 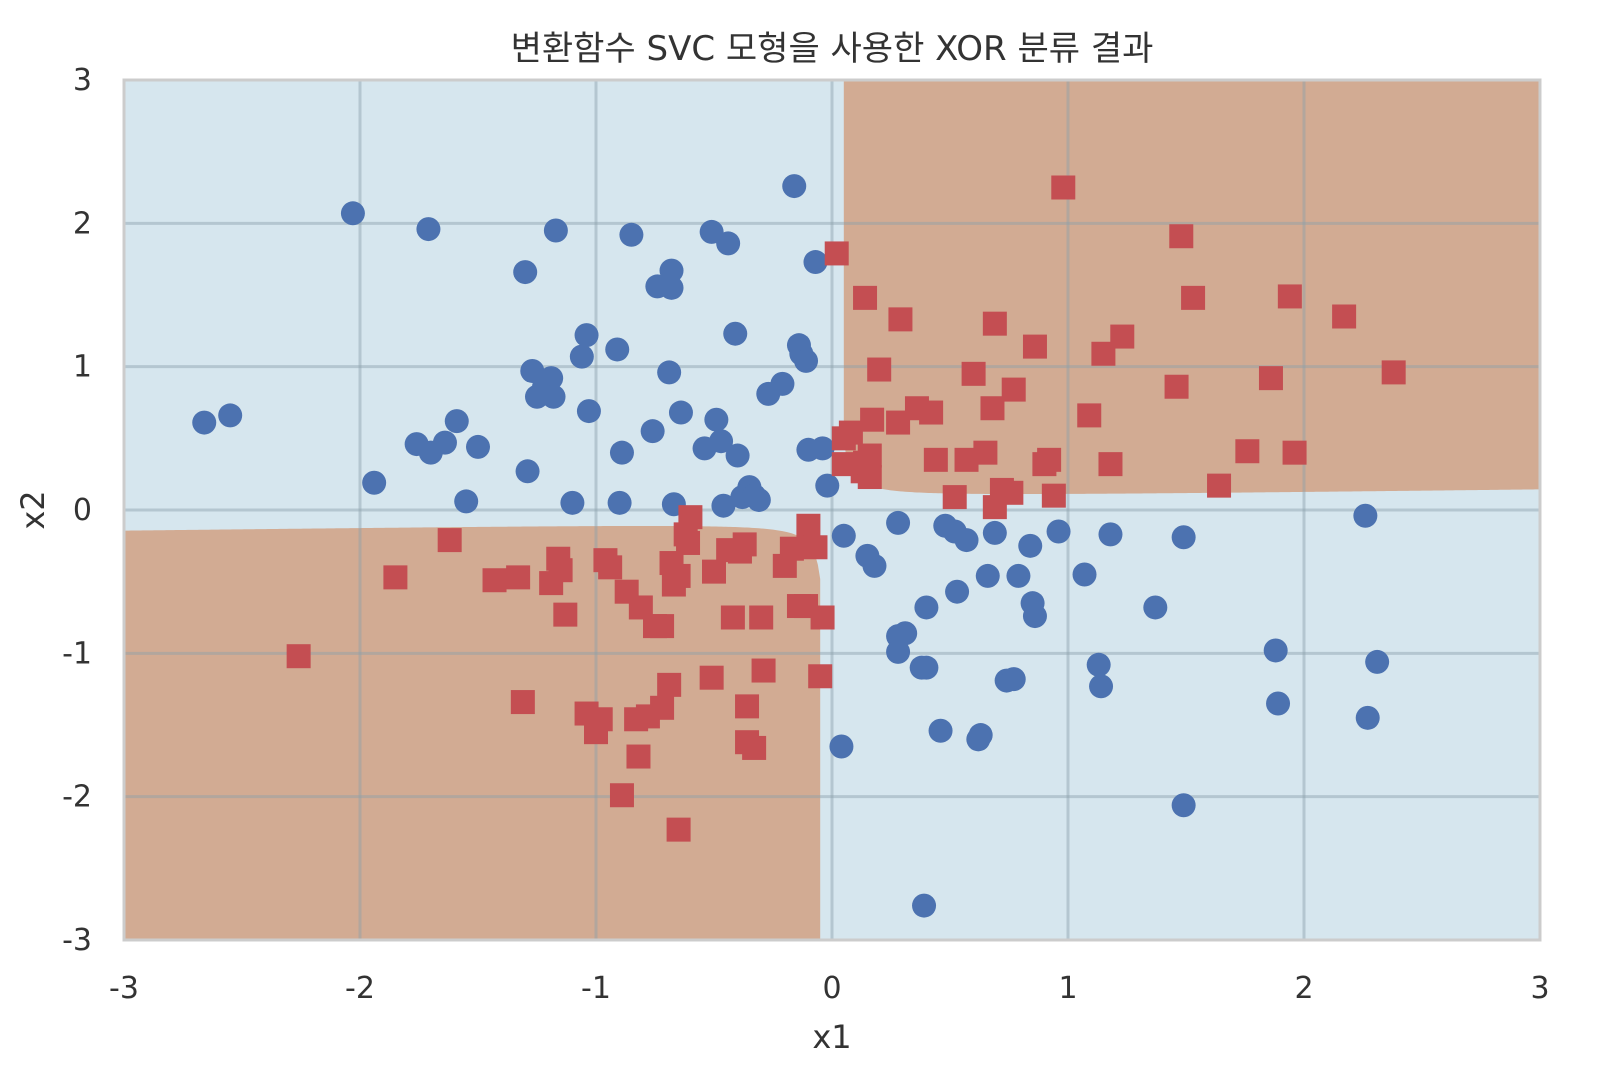 What do you see at coordinates (124, 988) in the screenshot?
I see `x-tick-label: -3` at bounding box center [124, 988].